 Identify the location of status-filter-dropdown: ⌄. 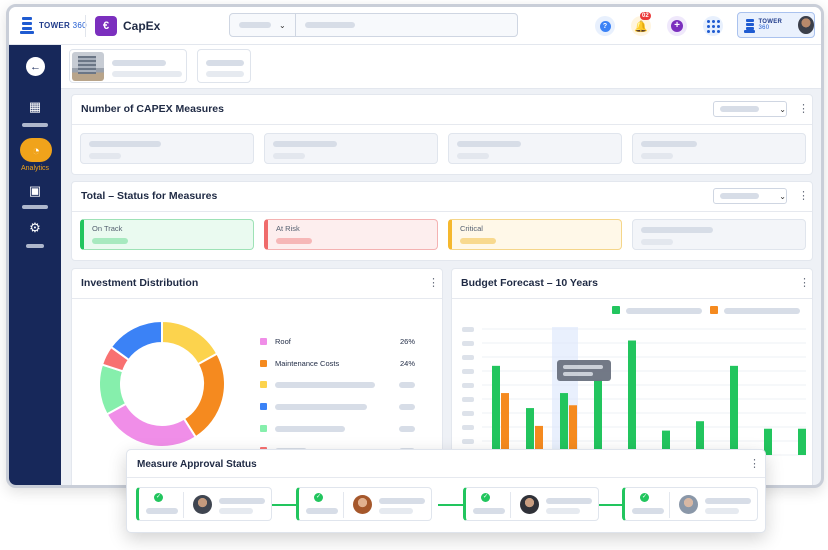
(750, 196).